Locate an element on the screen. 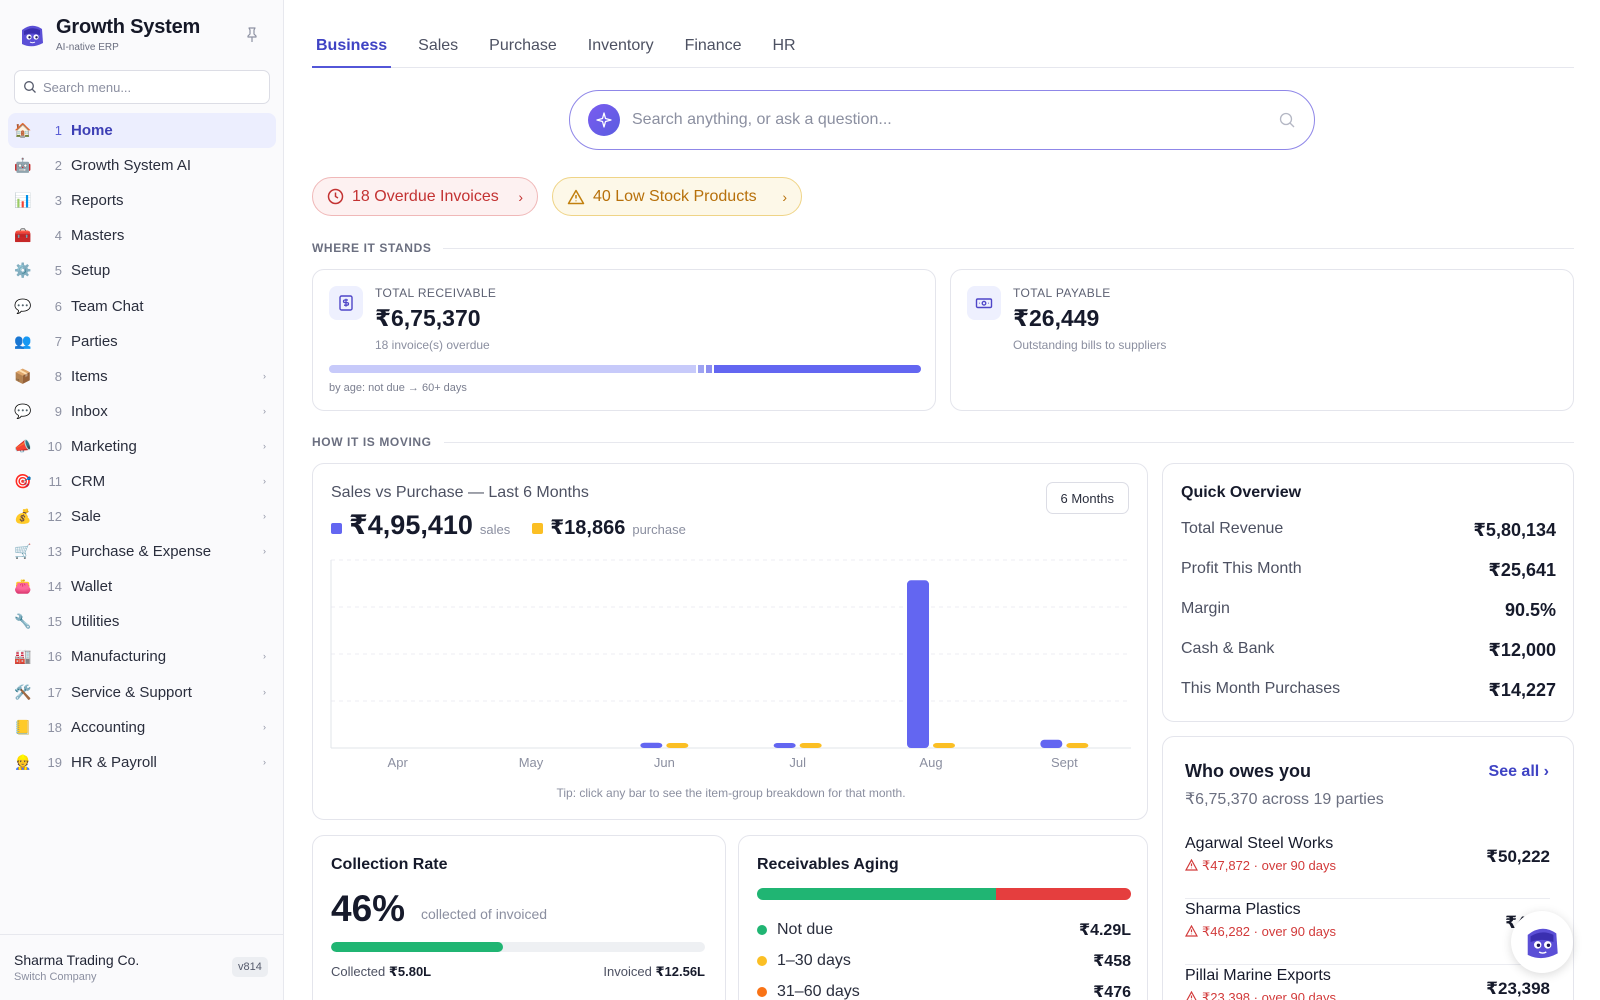 Image resolution: width=1600 pixels, height=1000 pixels. team-chat-icon: 💬 is located at coordinates (23, 305).